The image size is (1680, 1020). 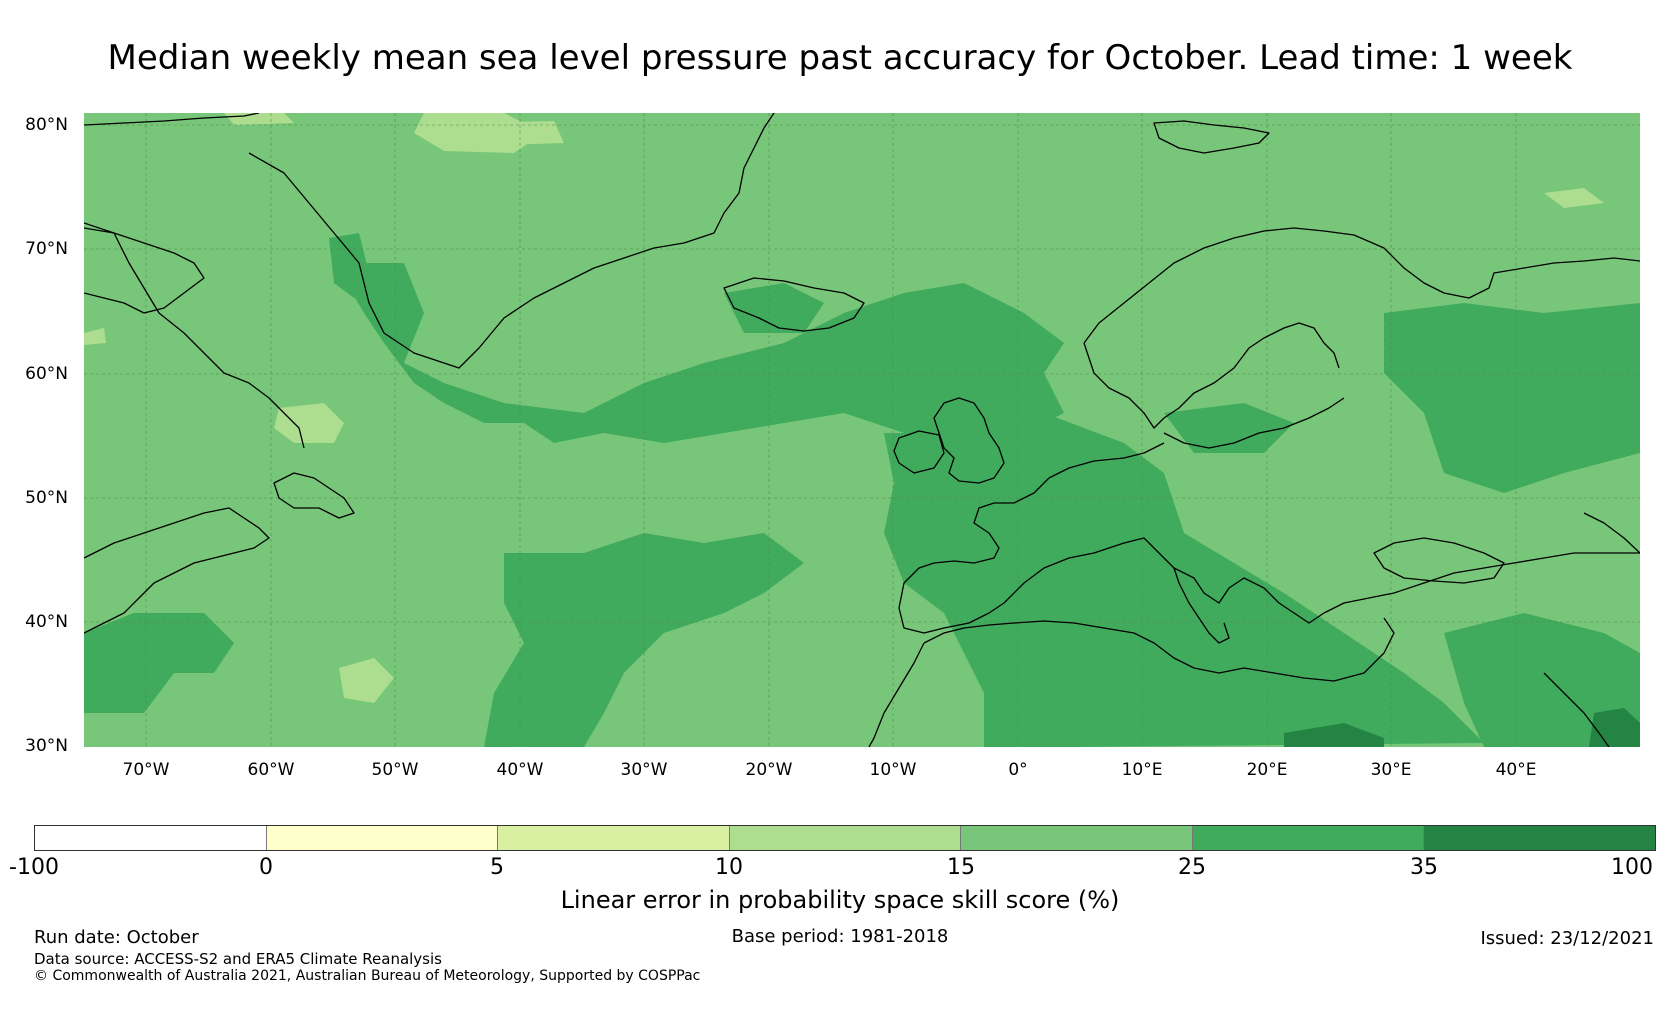 What do you see at coordinates (1201, 605) in the screenshot?
I see `coastline-italy` at bounding box center [1201, 605].